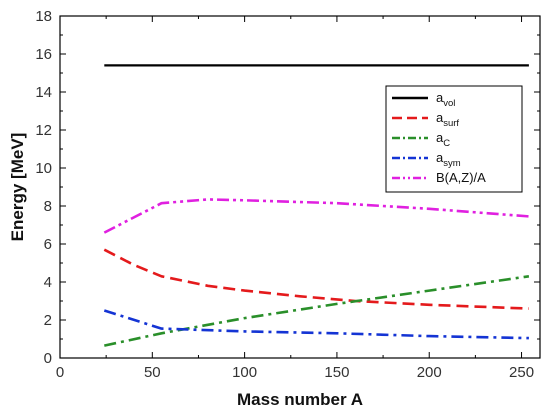  I want to click on series-line-a-c, so click(317, 311).